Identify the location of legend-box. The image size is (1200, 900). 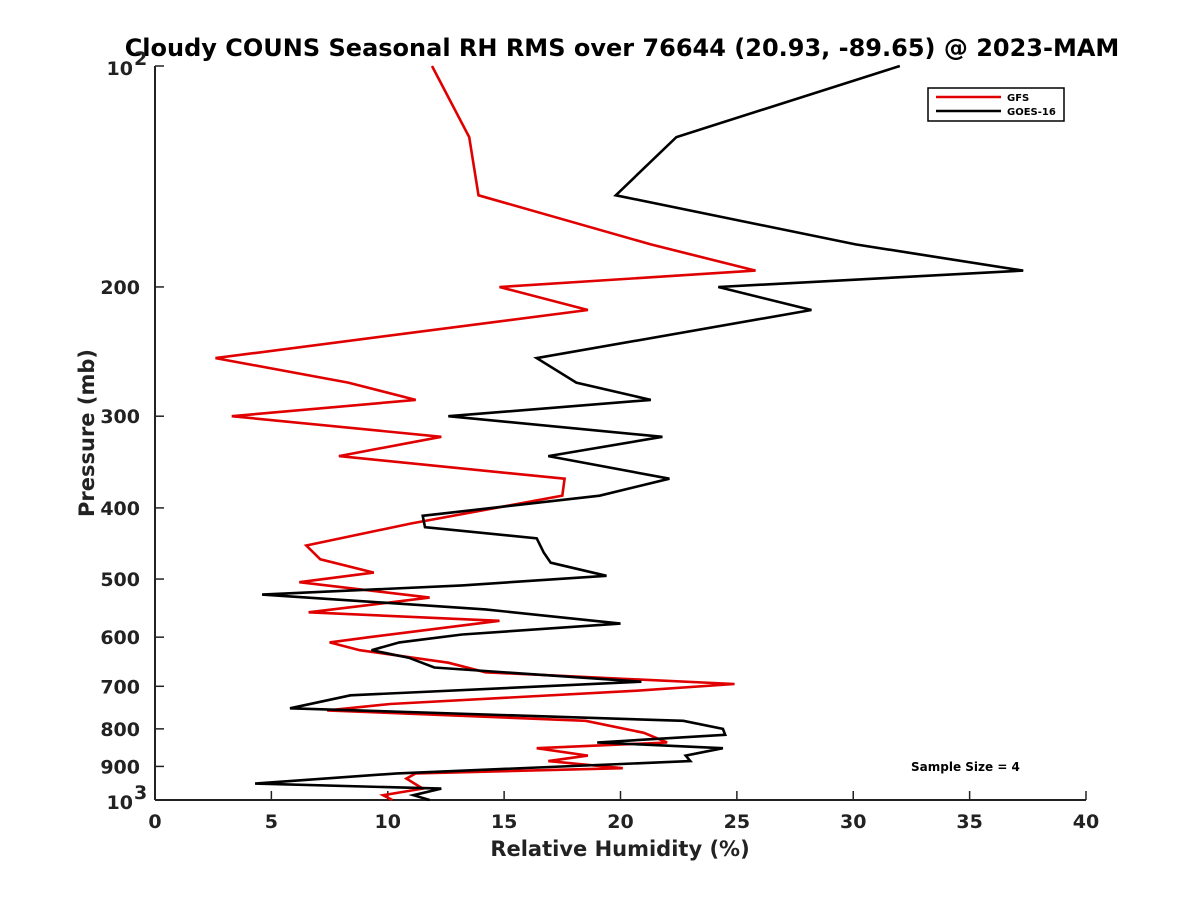
(996, 104).